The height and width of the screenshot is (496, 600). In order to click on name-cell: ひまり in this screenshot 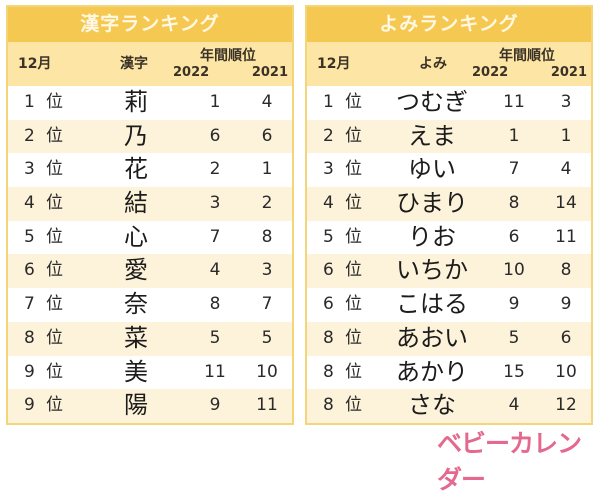, I will do `click(432, 203)`.